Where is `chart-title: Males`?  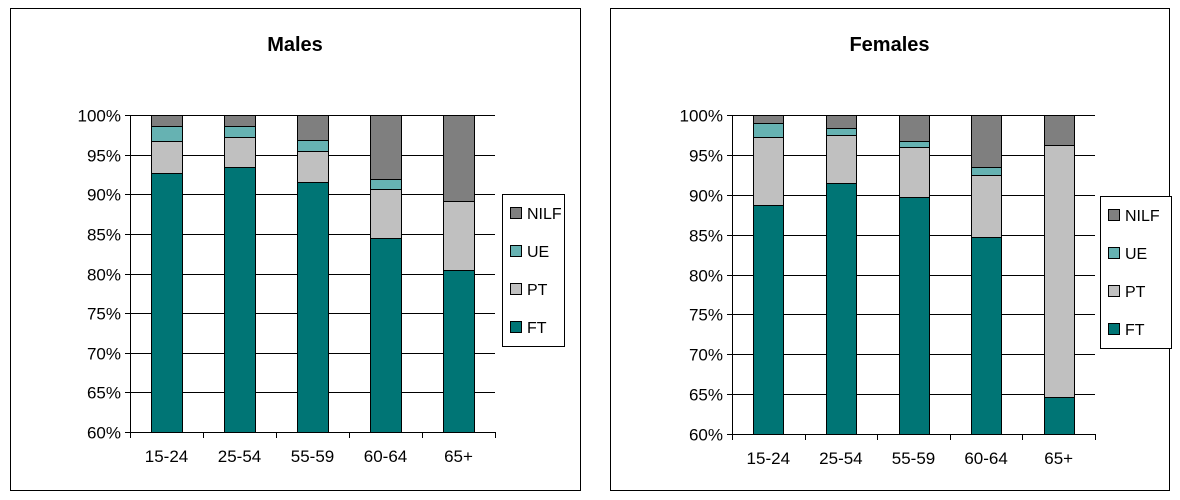
chart-title: Males is located at coordinates (295, 45).